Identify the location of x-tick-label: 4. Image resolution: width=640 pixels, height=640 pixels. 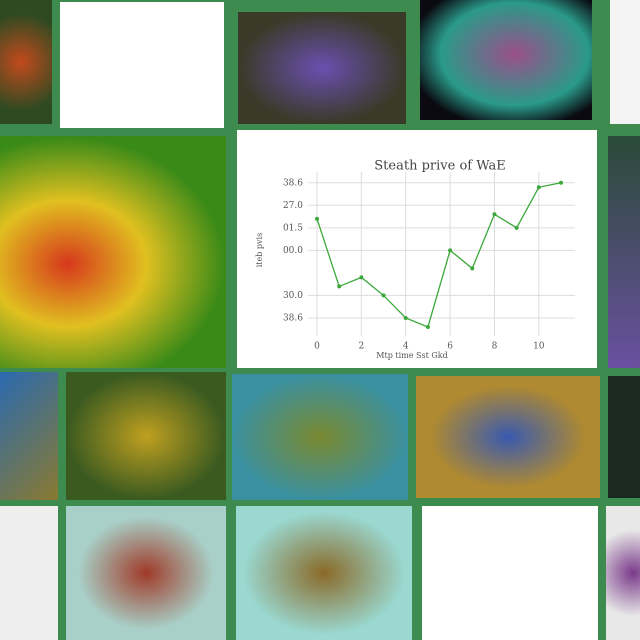
(406, 347).